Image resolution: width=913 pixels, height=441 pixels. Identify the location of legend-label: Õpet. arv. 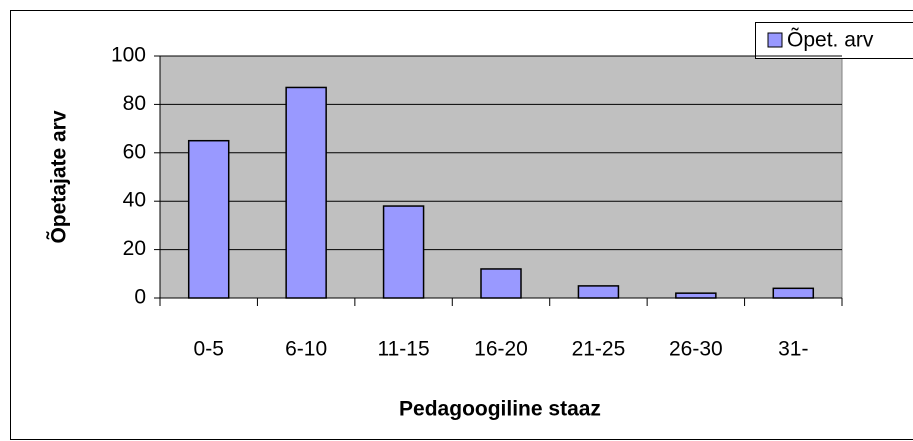
(830, 40).